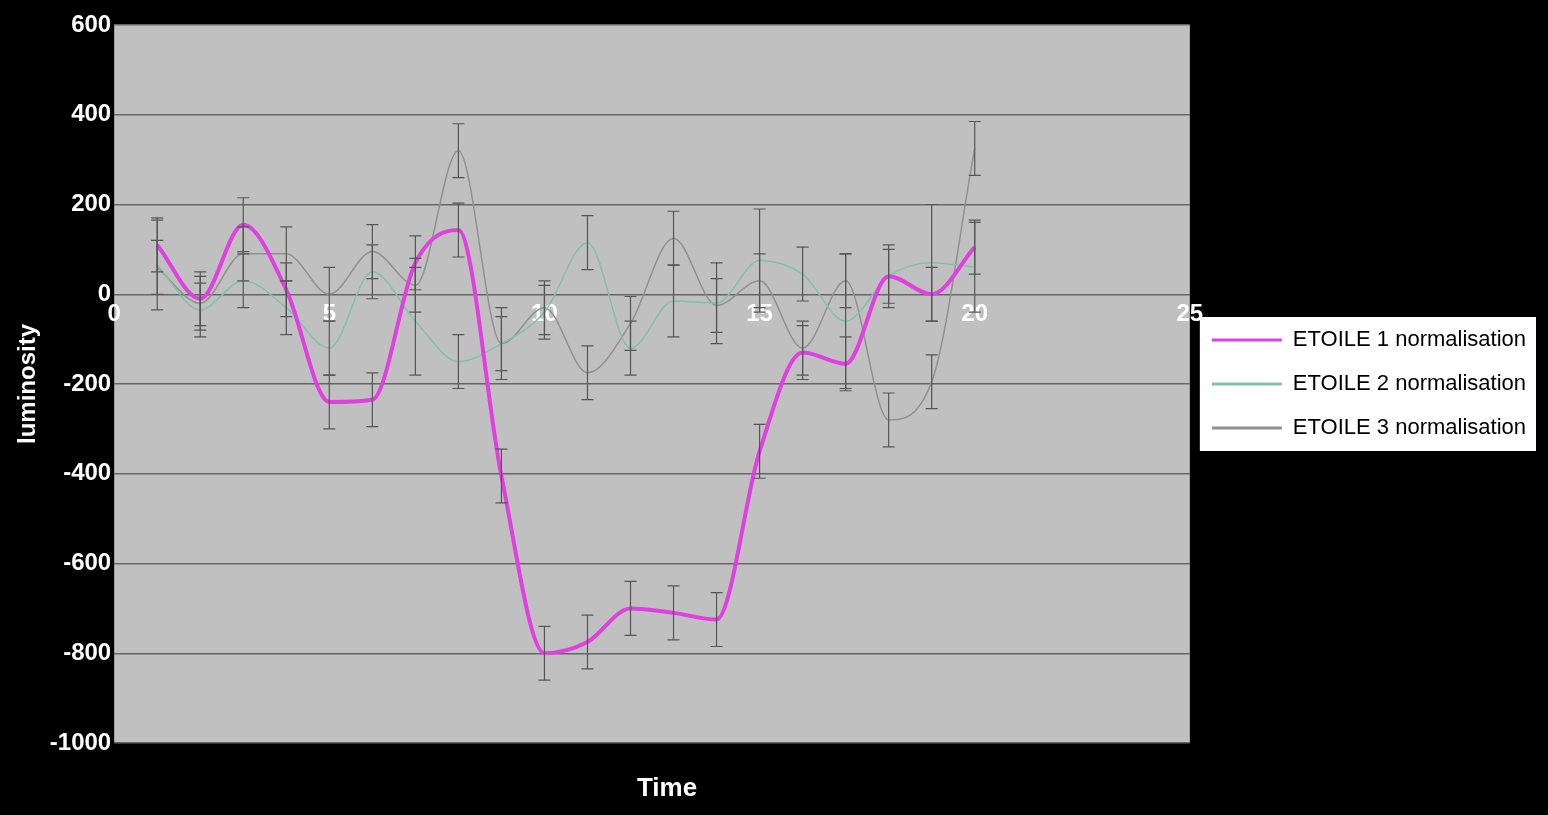  I want to click on y-tick-label: -200, so click(87, 382).